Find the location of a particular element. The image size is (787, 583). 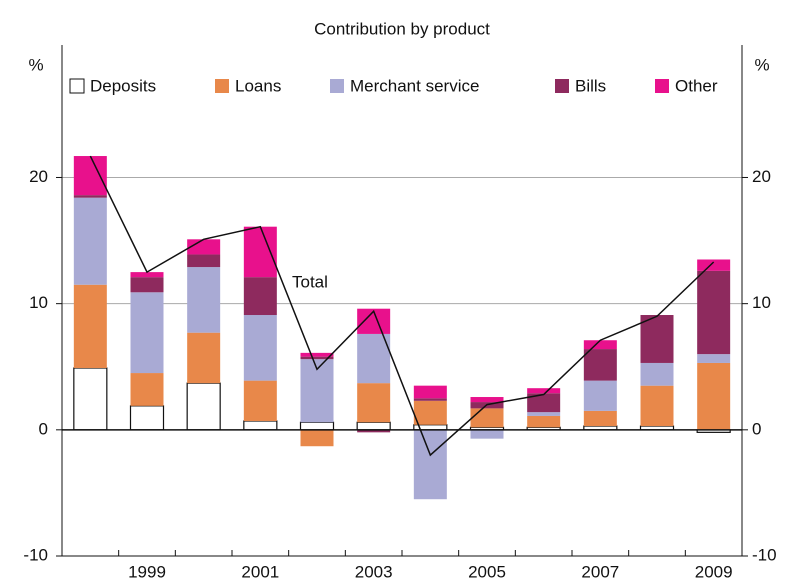

x-tick-label: 1999 is located at coordinates (147, 571).